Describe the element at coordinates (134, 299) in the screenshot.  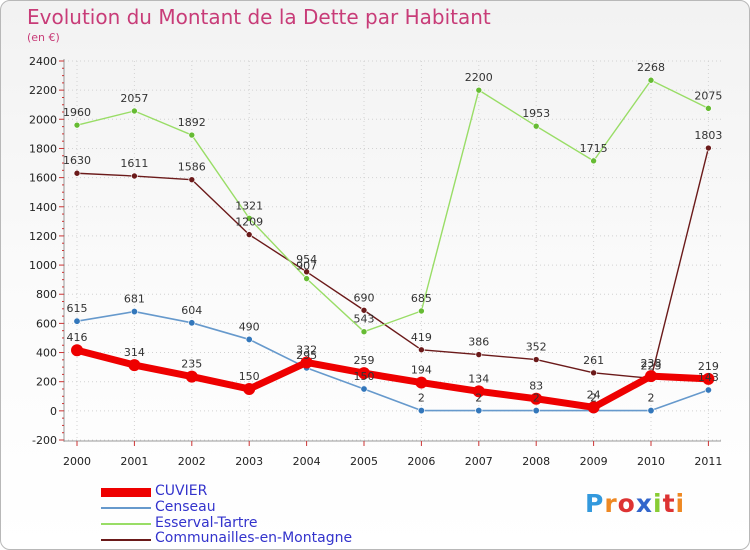
I see `data-label-censeau: 681` at that location.